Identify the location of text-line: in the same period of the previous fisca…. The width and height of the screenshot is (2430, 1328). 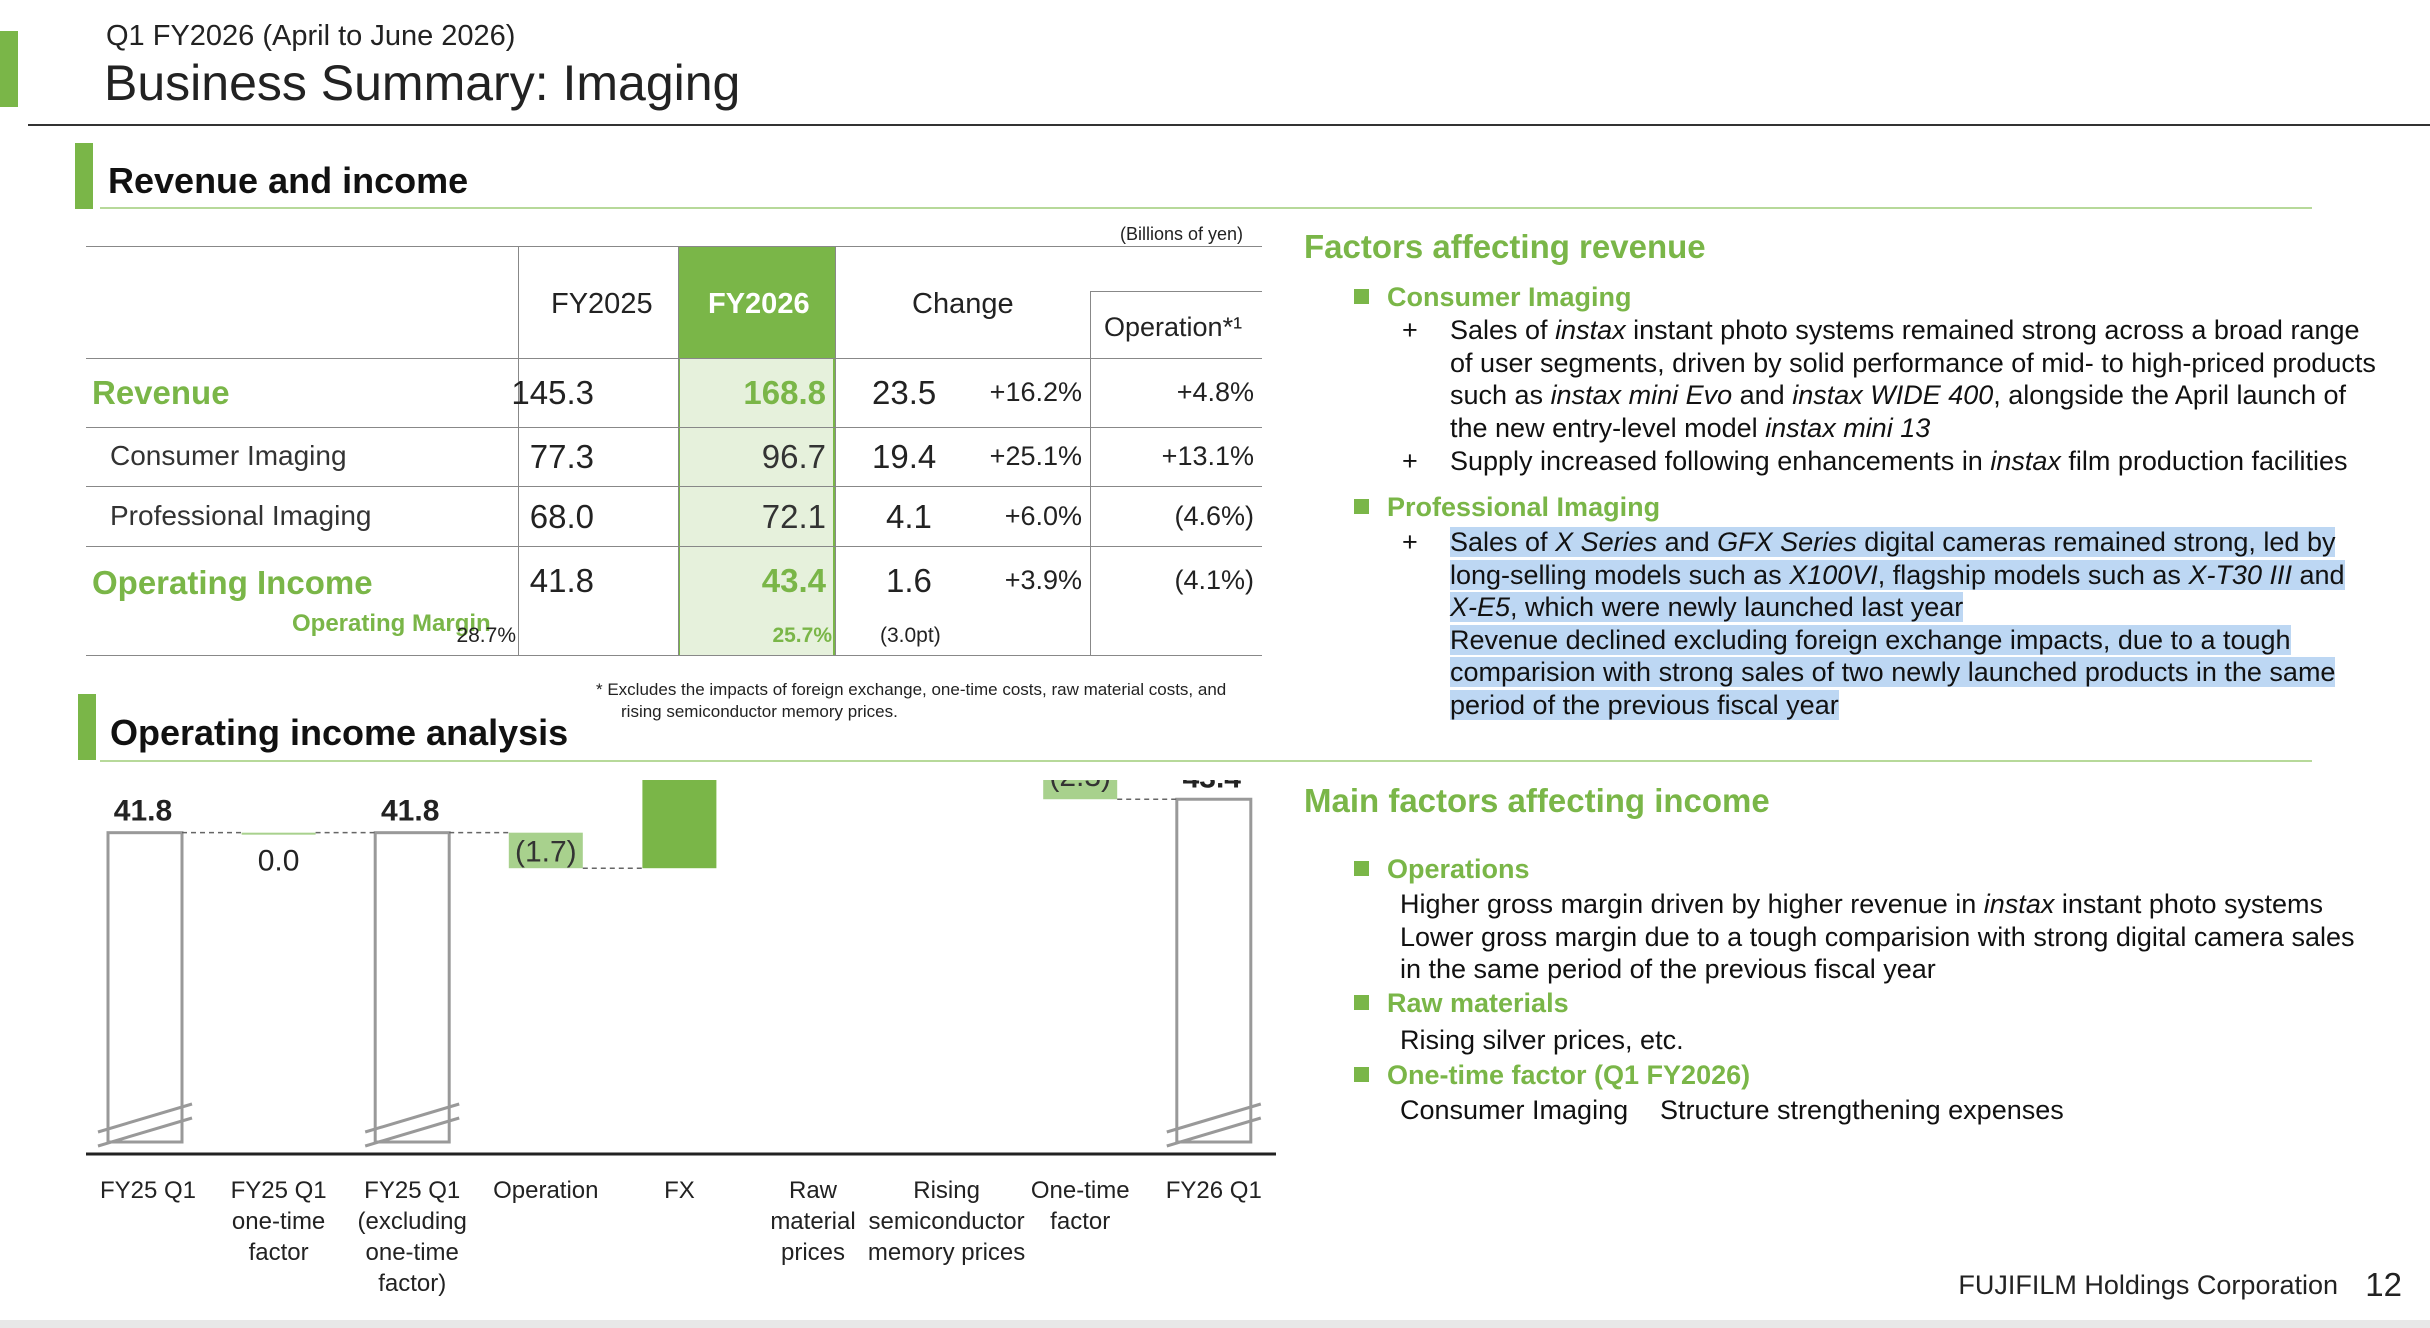
(1668, 969).